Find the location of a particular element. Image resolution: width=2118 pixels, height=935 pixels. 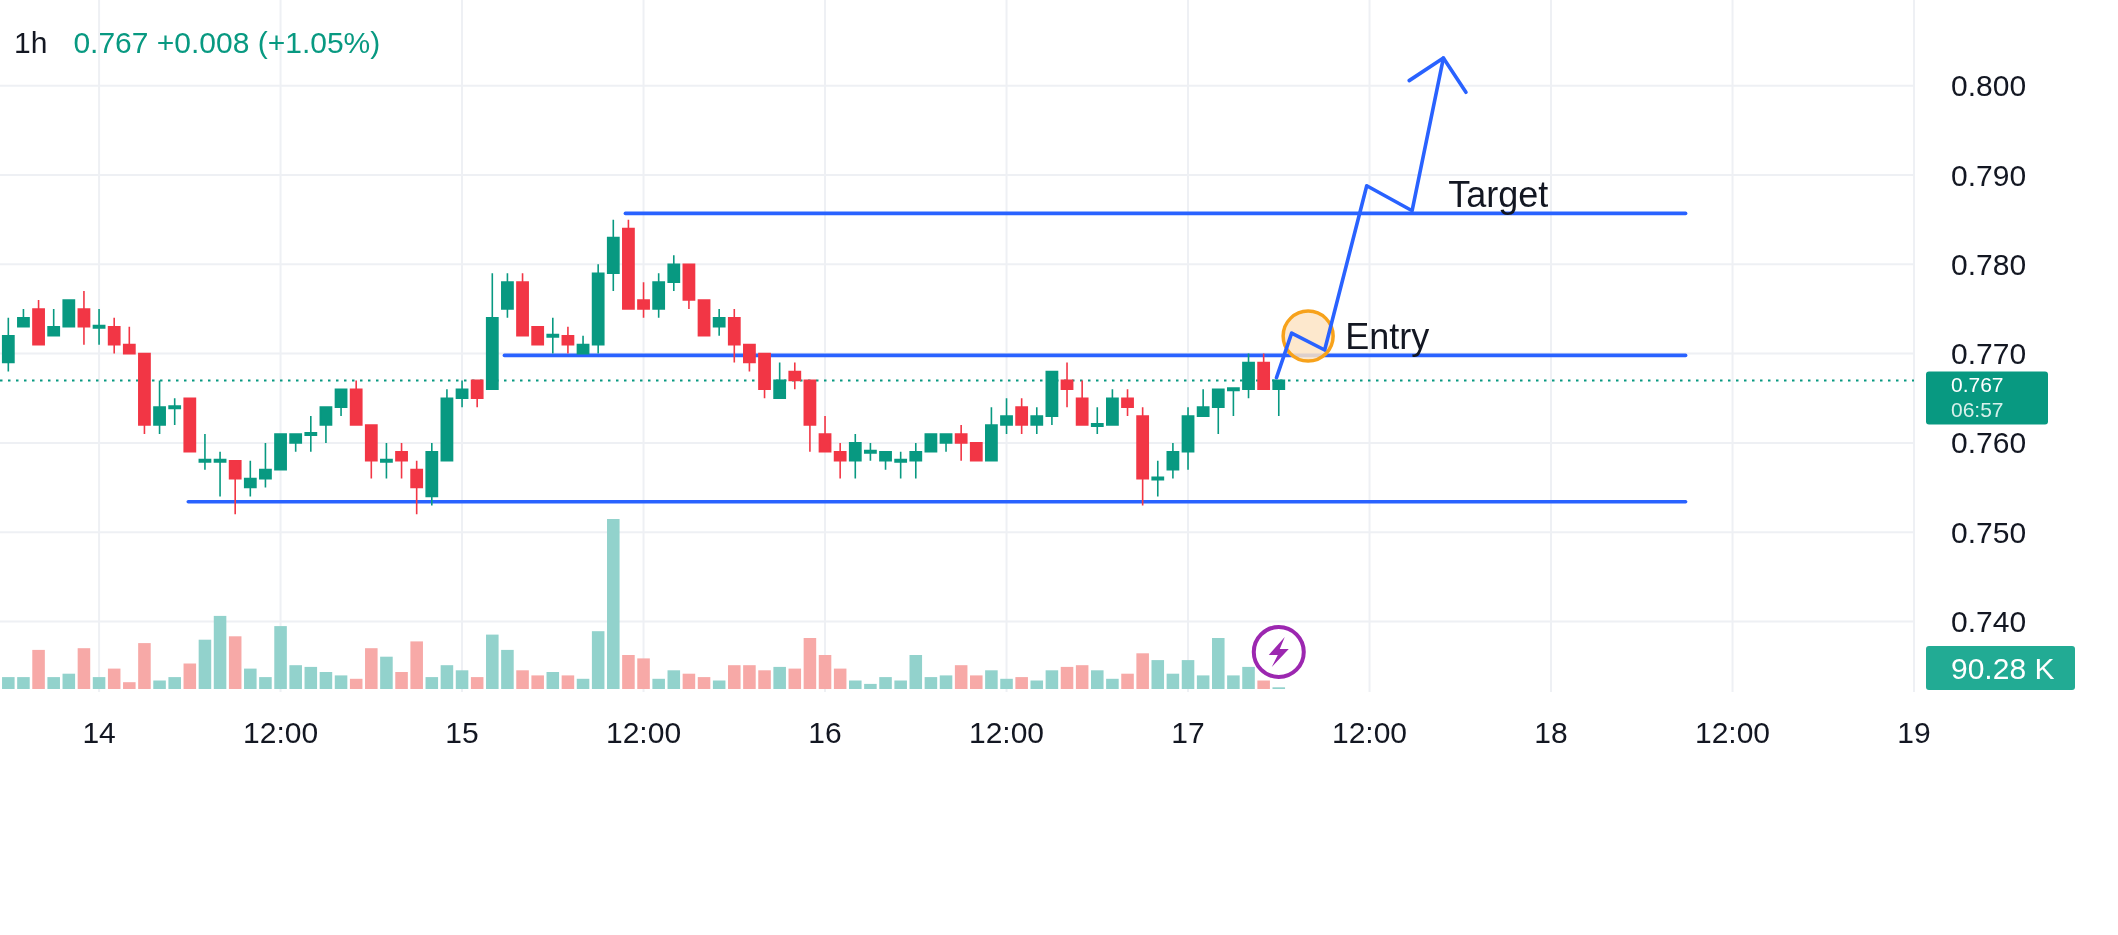

y-tick-label: 0.770 is located at coordinates (1989, 354).